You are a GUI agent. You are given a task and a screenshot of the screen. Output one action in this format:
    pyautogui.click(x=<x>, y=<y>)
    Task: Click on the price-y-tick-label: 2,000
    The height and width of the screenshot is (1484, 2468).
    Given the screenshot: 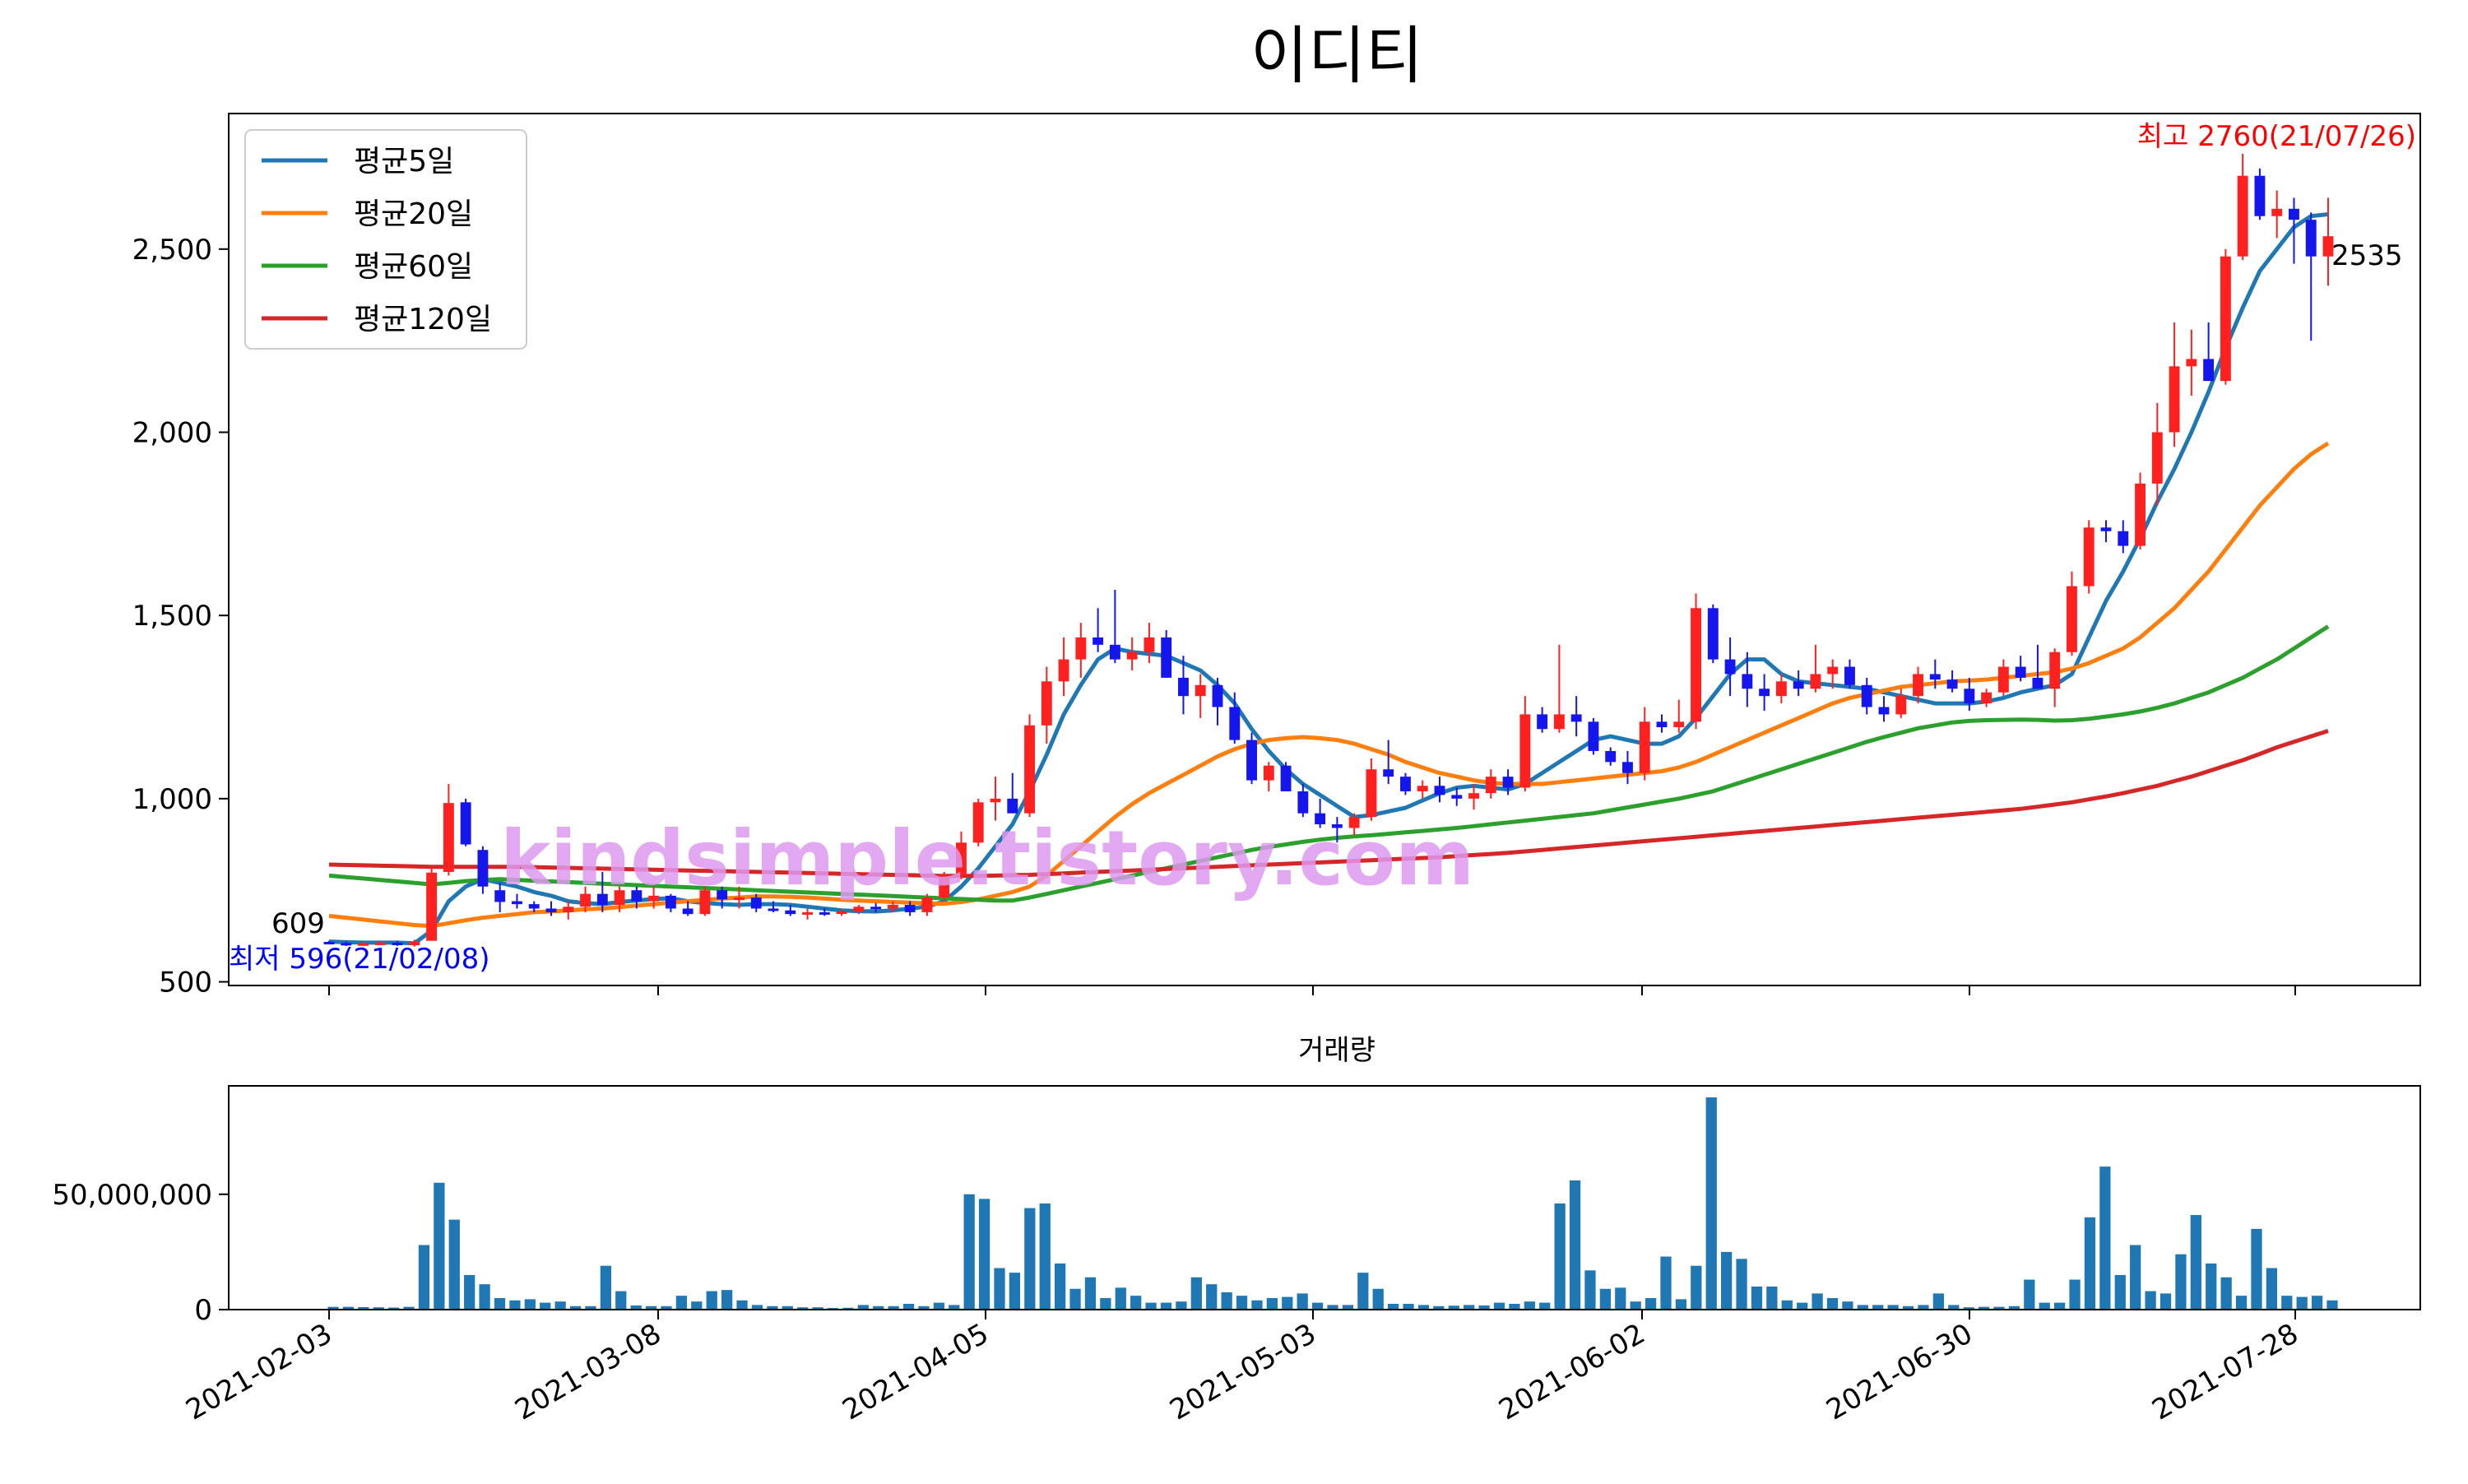 What is the action you would take?
    pyautogui.click(x=172, y=432)
    